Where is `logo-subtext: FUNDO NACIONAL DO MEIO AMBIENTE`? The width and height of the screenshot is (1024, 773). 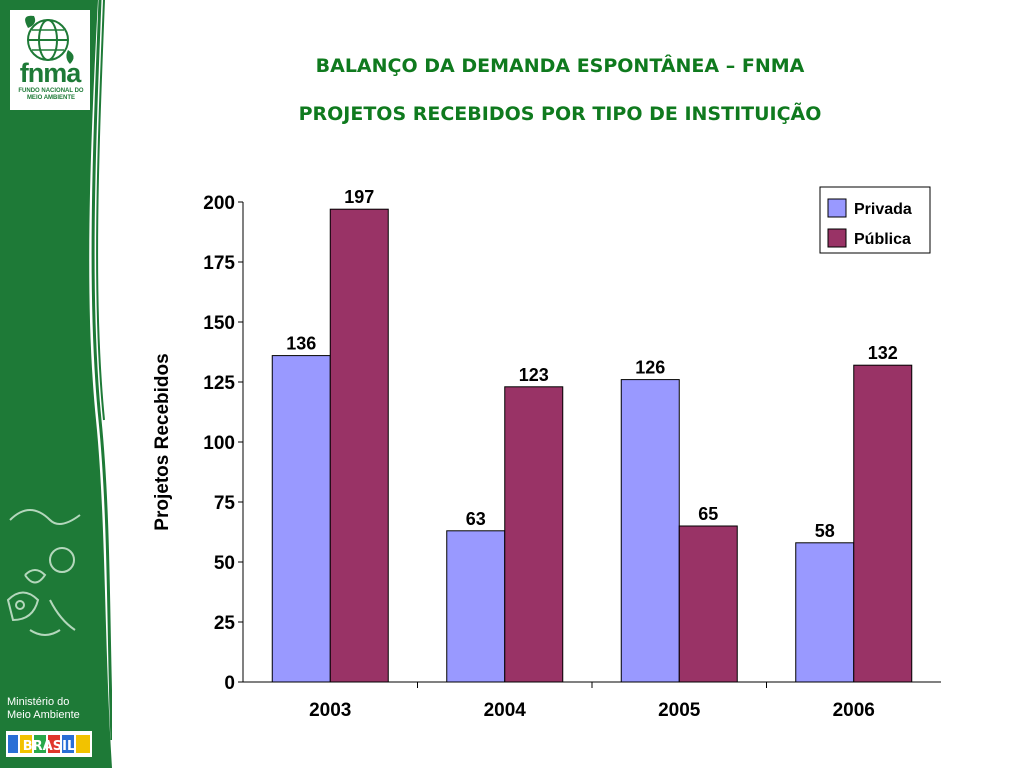
logo-subtext: FUNDO NACIONAL DO MEIO AMBIENTE is located at coordinates (51, 94).